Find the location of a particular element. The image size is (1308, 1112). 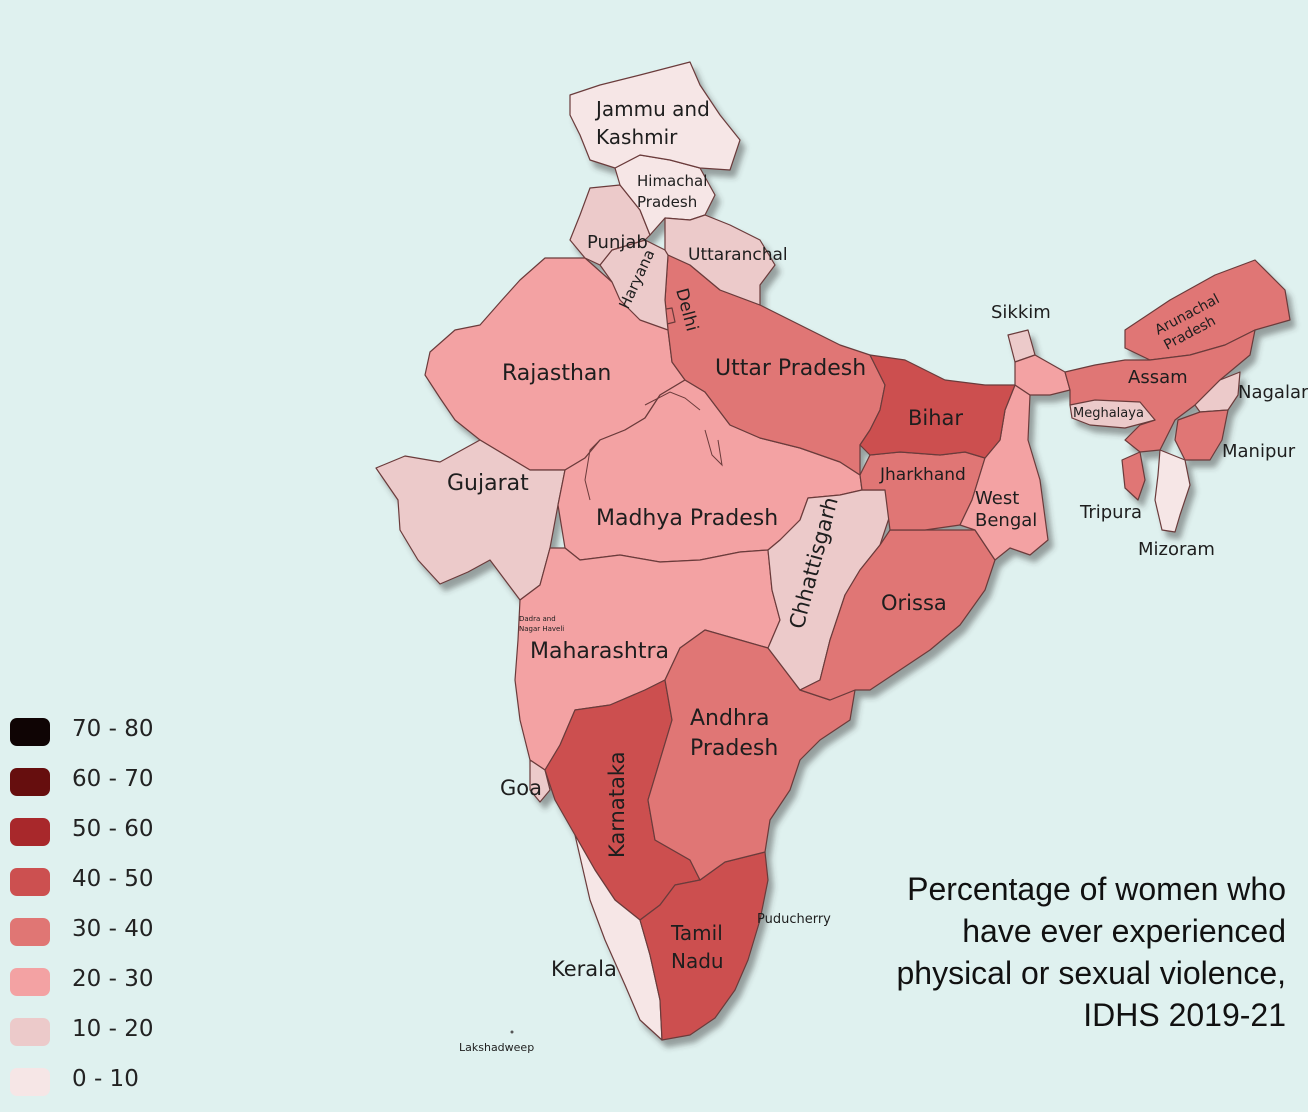

label-meghalaya: Meghalaya is located at coordinates (1108, 413).